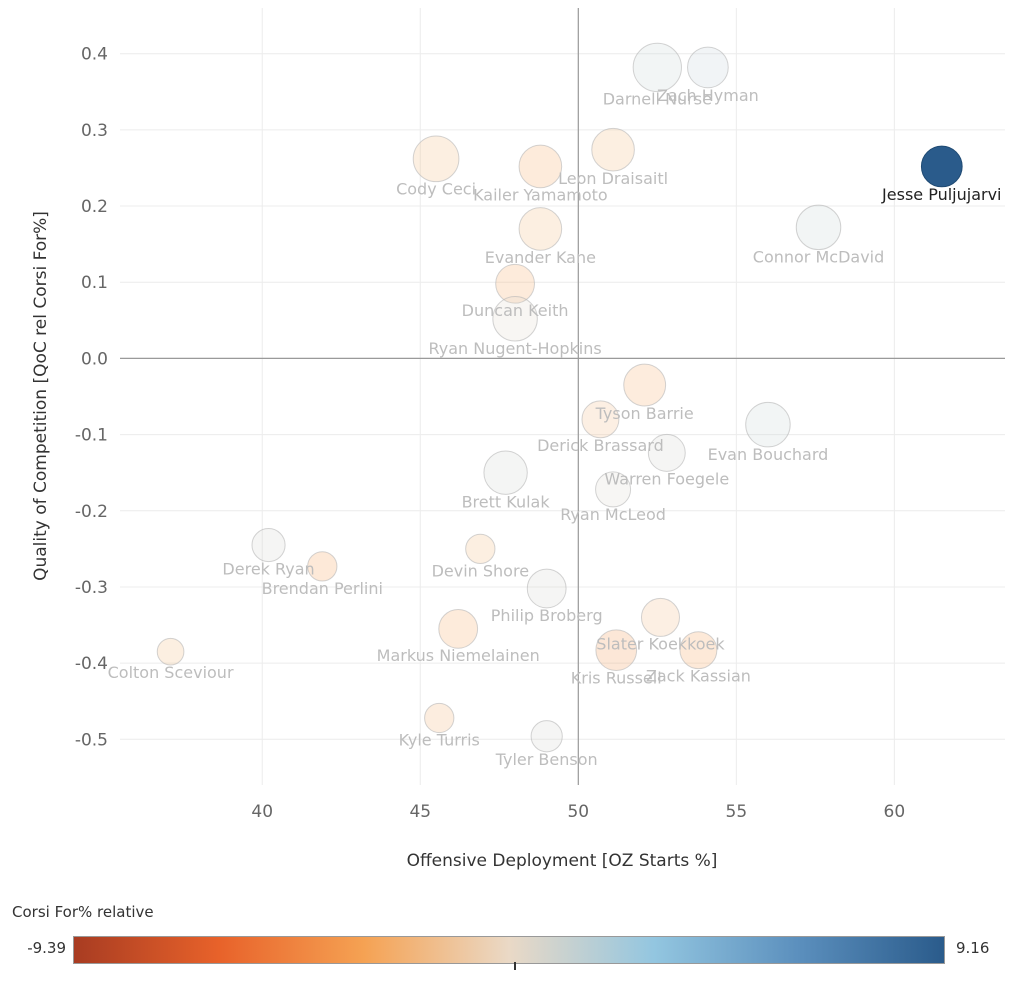 This screenshot has width=1024, height=1007. What do you see at coordinates (439, 740) in the screenshot?
I see `point-label: Kyle Turris` at bounding box center [439, 740].